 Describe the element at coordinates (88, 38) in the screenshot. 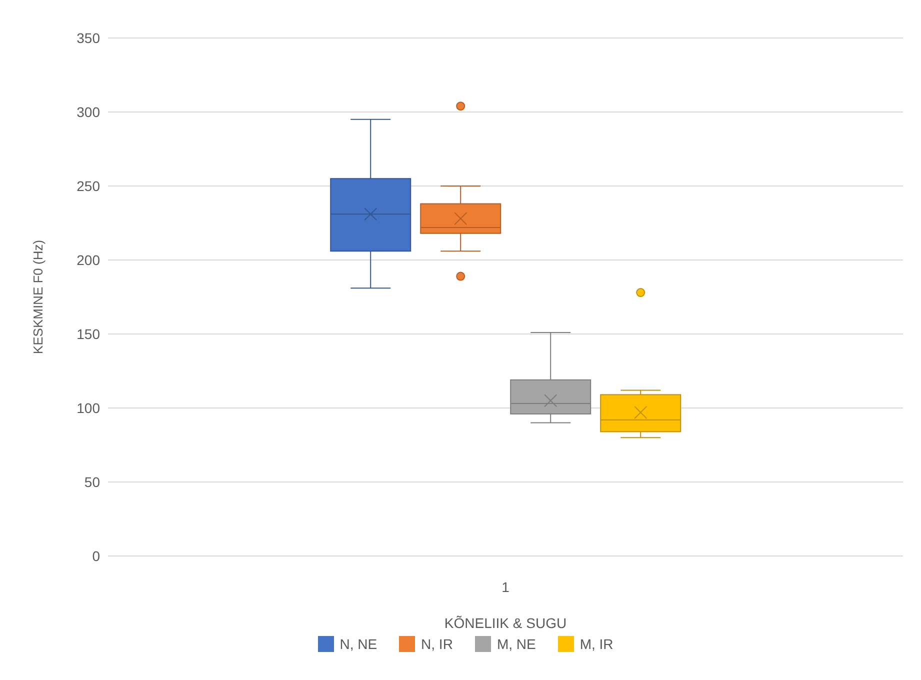

I see `y-tick-label: 350` at that location.